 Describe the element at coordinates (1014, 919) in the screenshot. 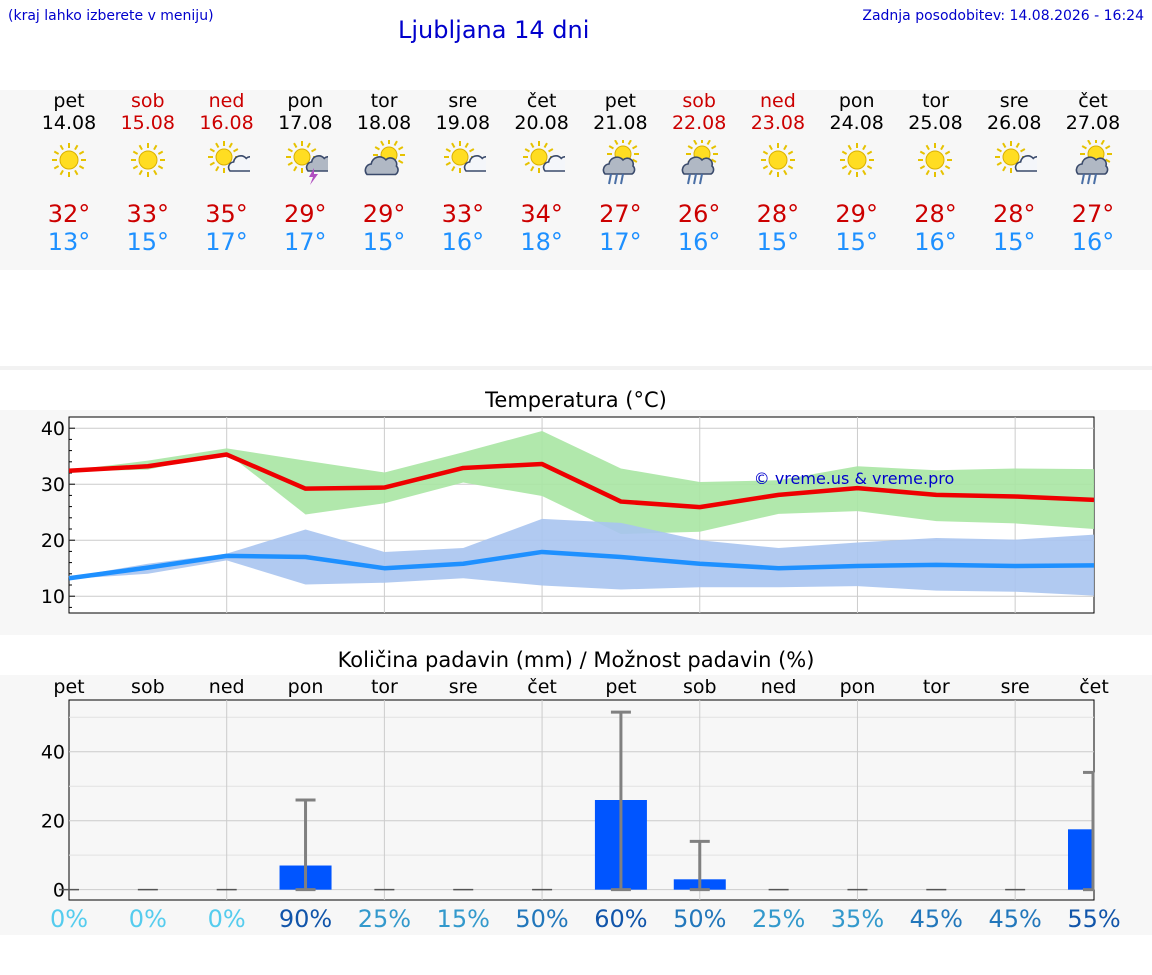

I see `precipitation-chance-label: 45%` at that location.